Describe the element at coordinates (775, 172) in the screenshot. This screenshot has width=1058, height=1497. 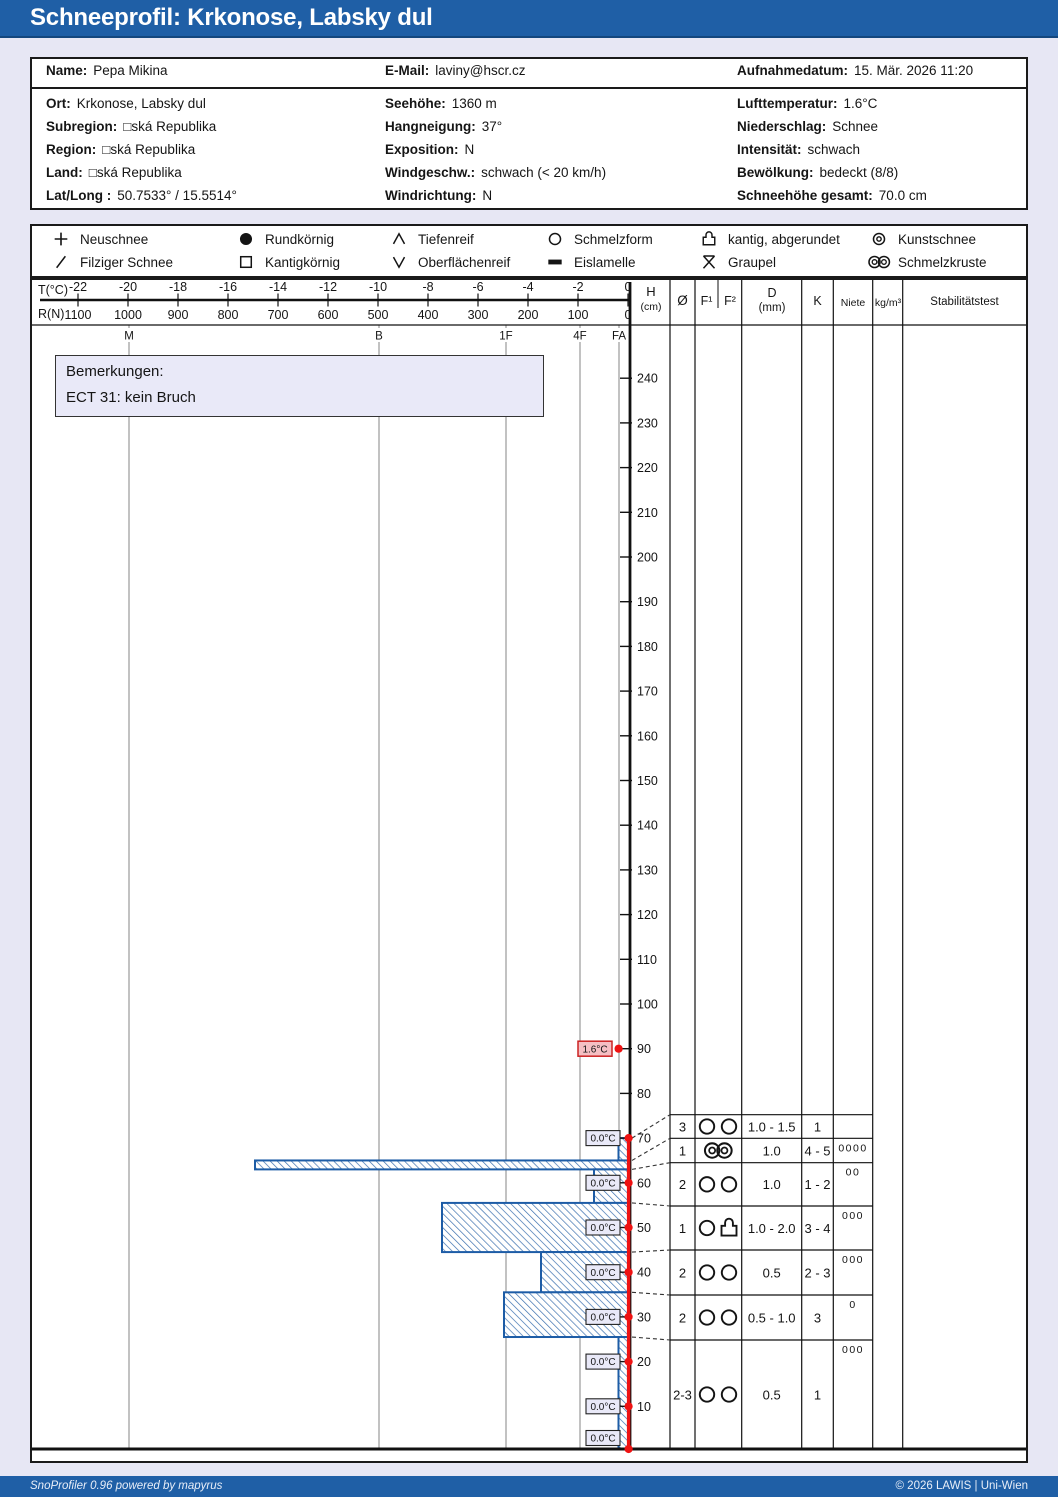
I see `info-field-label: Bewölkung:` at that location.